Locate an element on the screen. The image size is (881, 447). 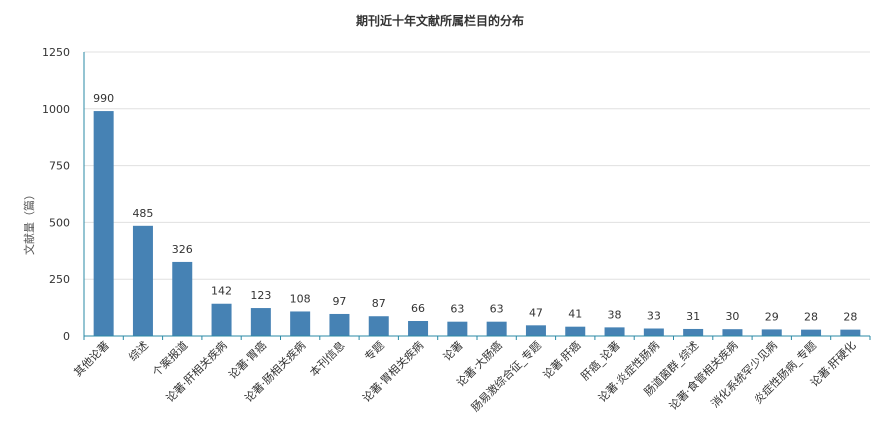
x-tick-label: 个案报道 is located at coordinates (169, 358).